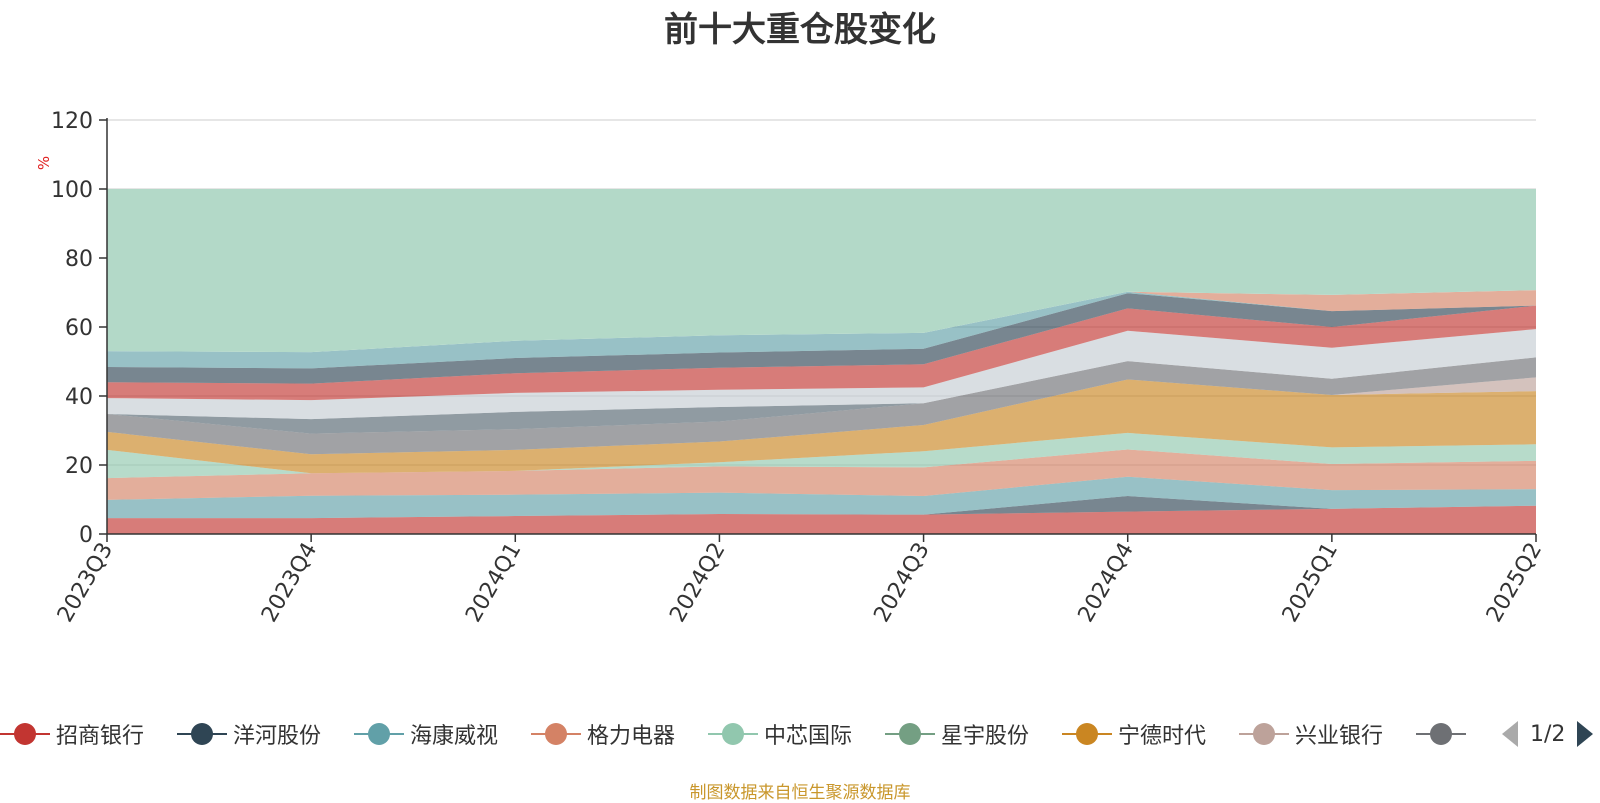 Image resolution: width=1600 pixels, height=803 pixels. What do you see at coordinates (1106, 583) in the screenshot?
I see `x-tick-label: 2024Q4` at bounding box center [1106, 583].